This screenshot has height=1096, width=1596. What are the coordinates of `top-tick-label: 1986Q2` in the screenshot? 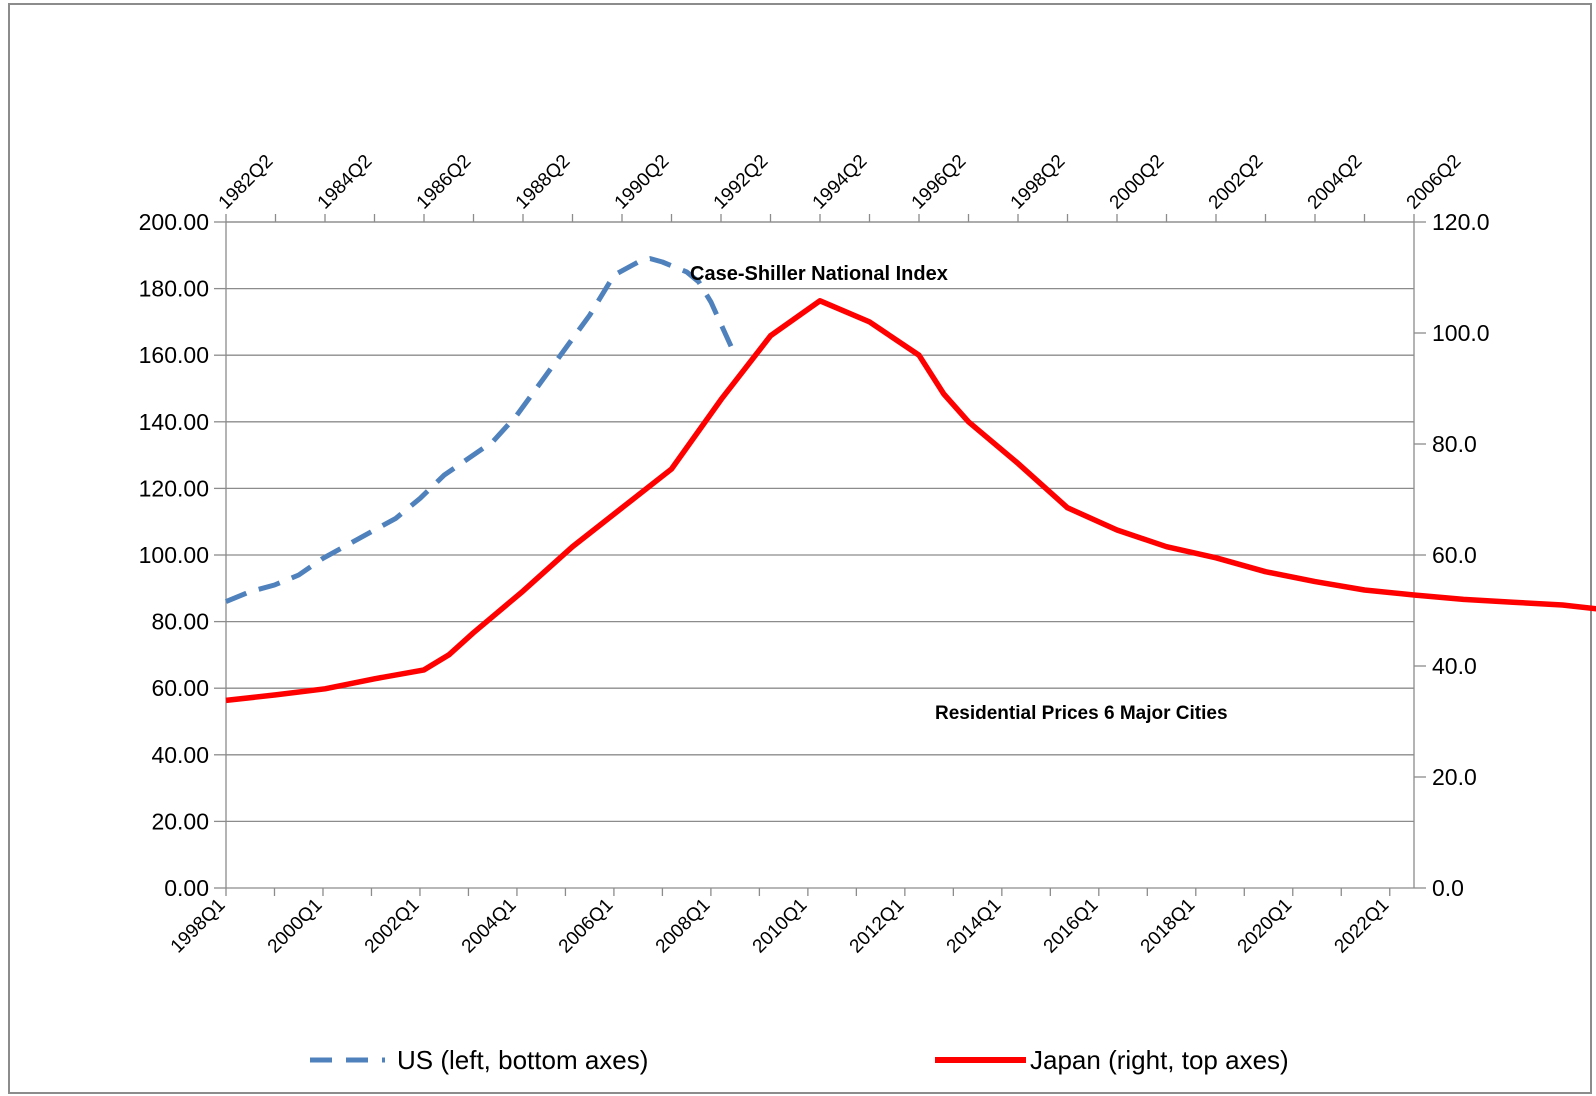 It's located at (444, 182).